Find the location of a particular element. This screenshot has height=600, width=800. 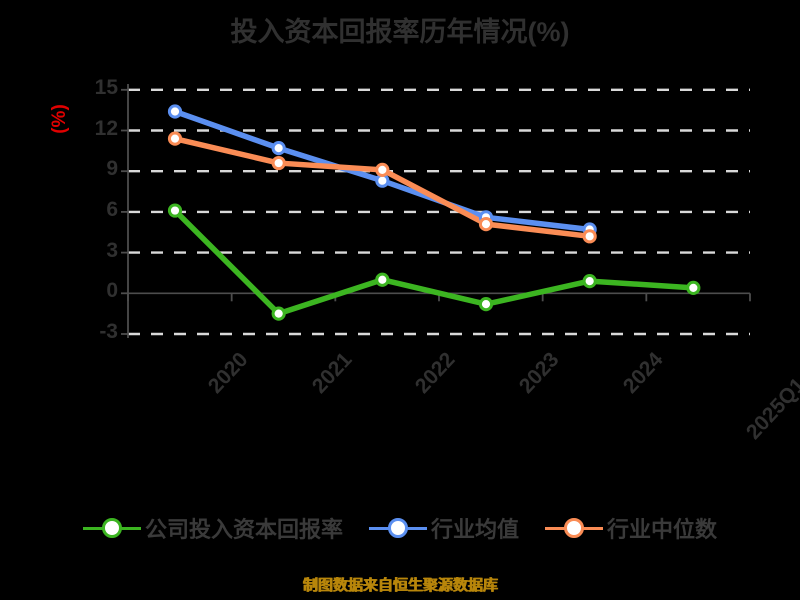

chart-footnote: 制图数据来自恒生聚源数据库 is located at coordinates (400, 585).